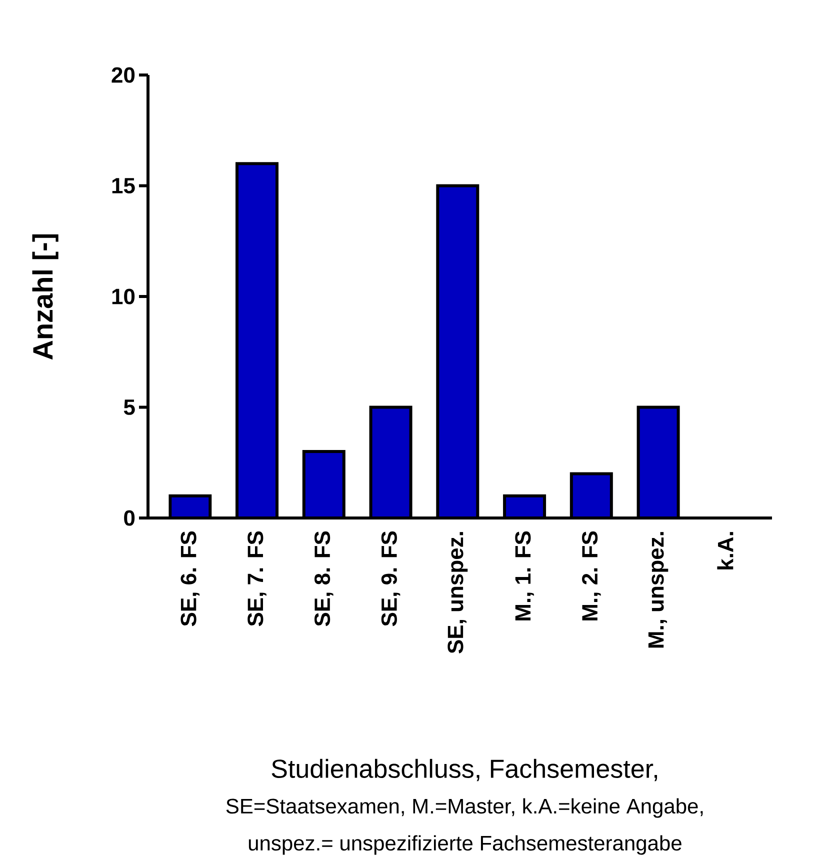 This screenshot has height=860, width=832. What do you see at coordinates (458, 593) in the screenshot?
I see `x-tick-label: SE, unspez.` at bounding box center [458, 593].